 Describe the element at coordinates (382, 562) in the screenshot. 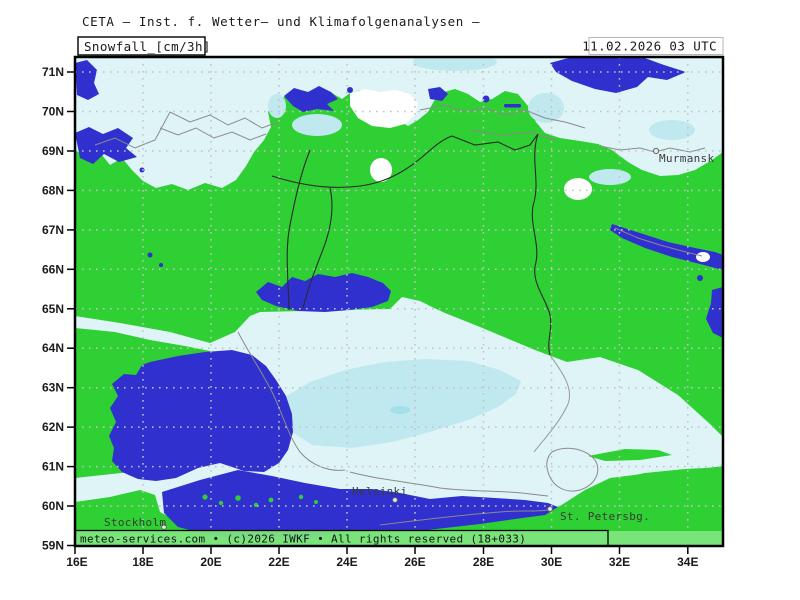

I see `longitude-axis: 16E 18E 20E 22E 24E 26E 28E 30E 32E 34E` at that location.